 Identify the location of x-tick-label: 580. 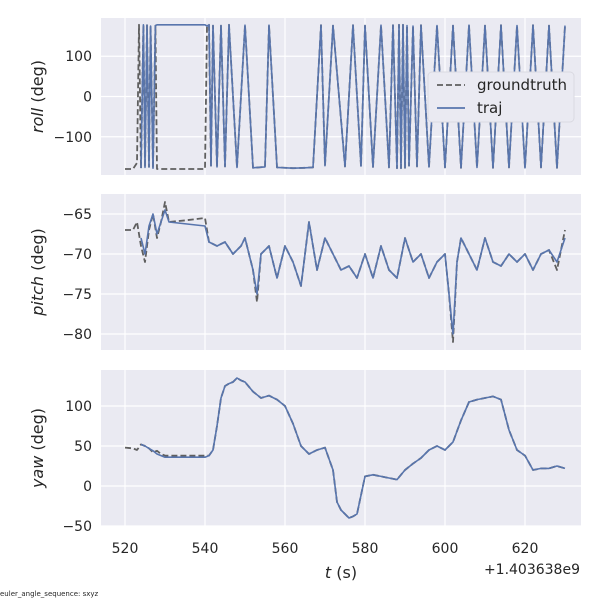
(365, 549).